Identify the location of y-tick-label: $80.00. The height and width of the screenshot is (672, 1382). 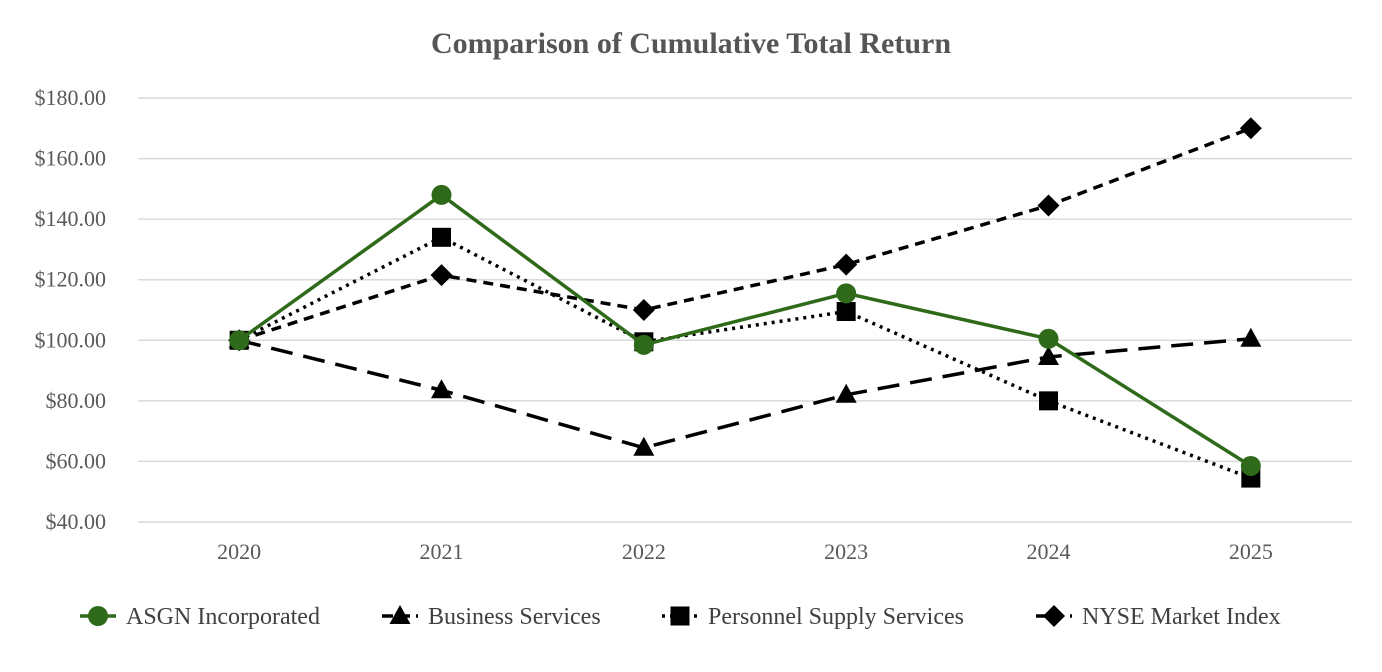
(76, 400).